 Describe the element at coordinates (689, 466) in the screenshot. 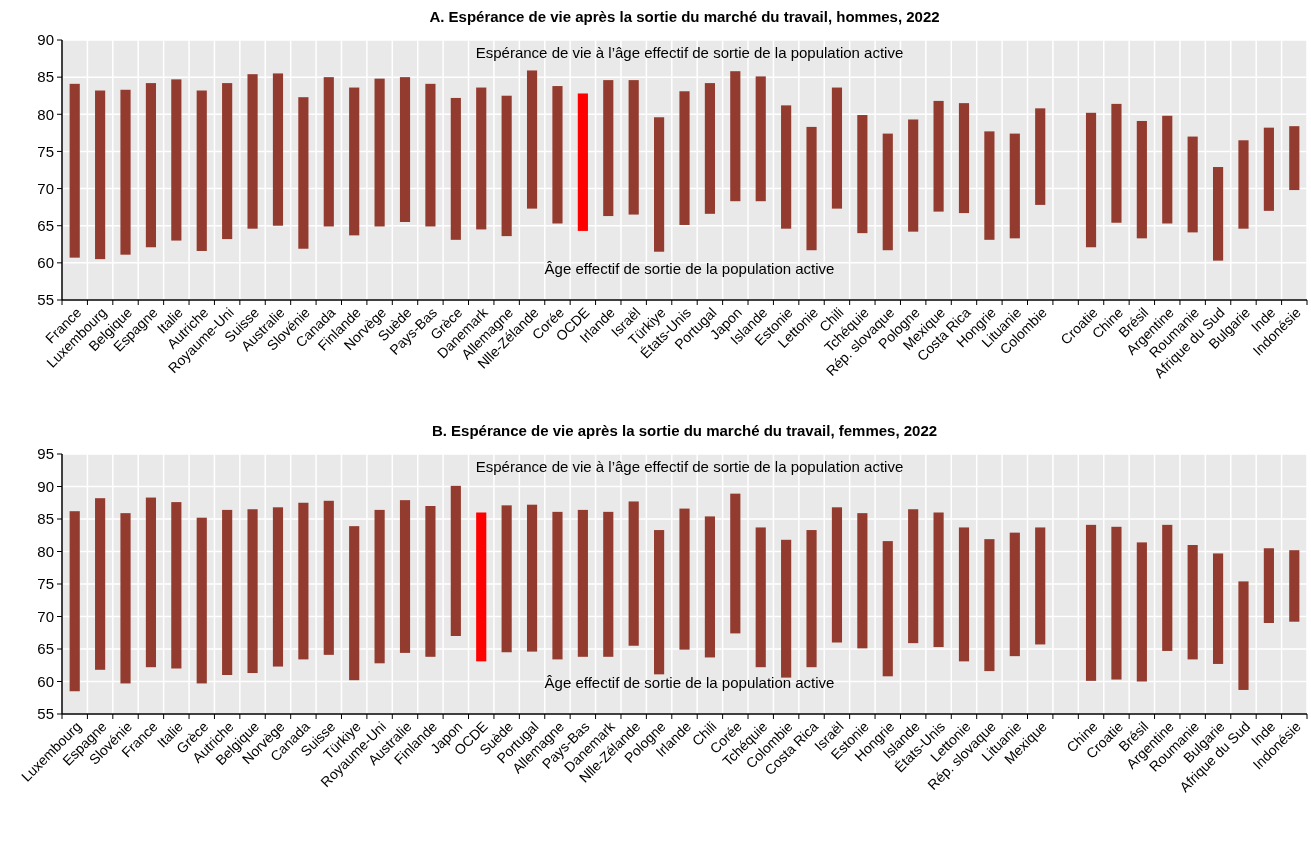

I see `annotation: Espérance de vie à l’âge effectif de sortie de la population active` at that location.